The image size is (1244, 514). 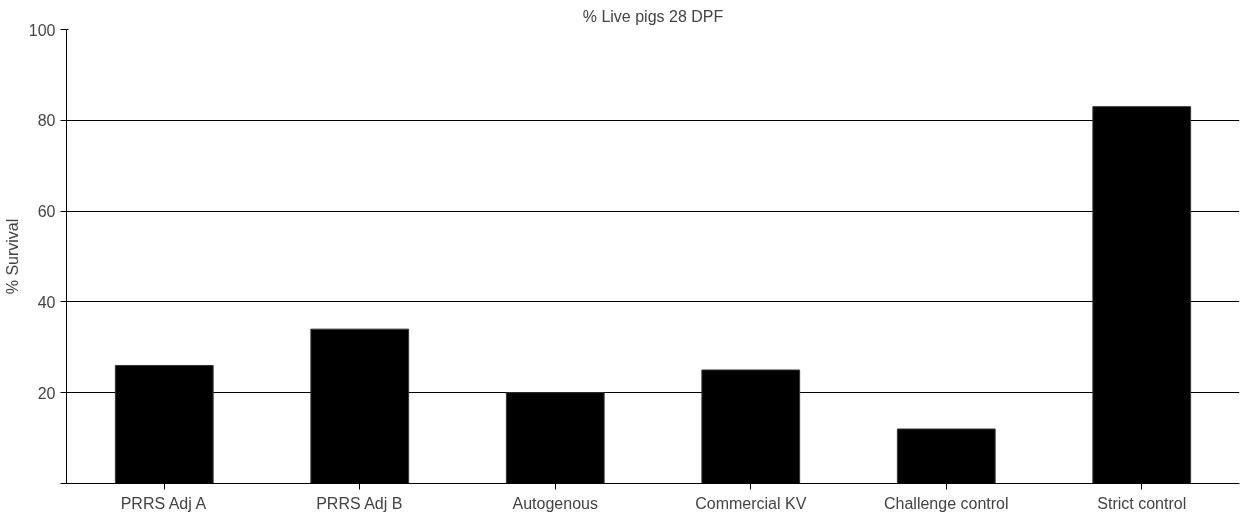 I want to click on y-tick-label: 20, so click(x=46, y=393).